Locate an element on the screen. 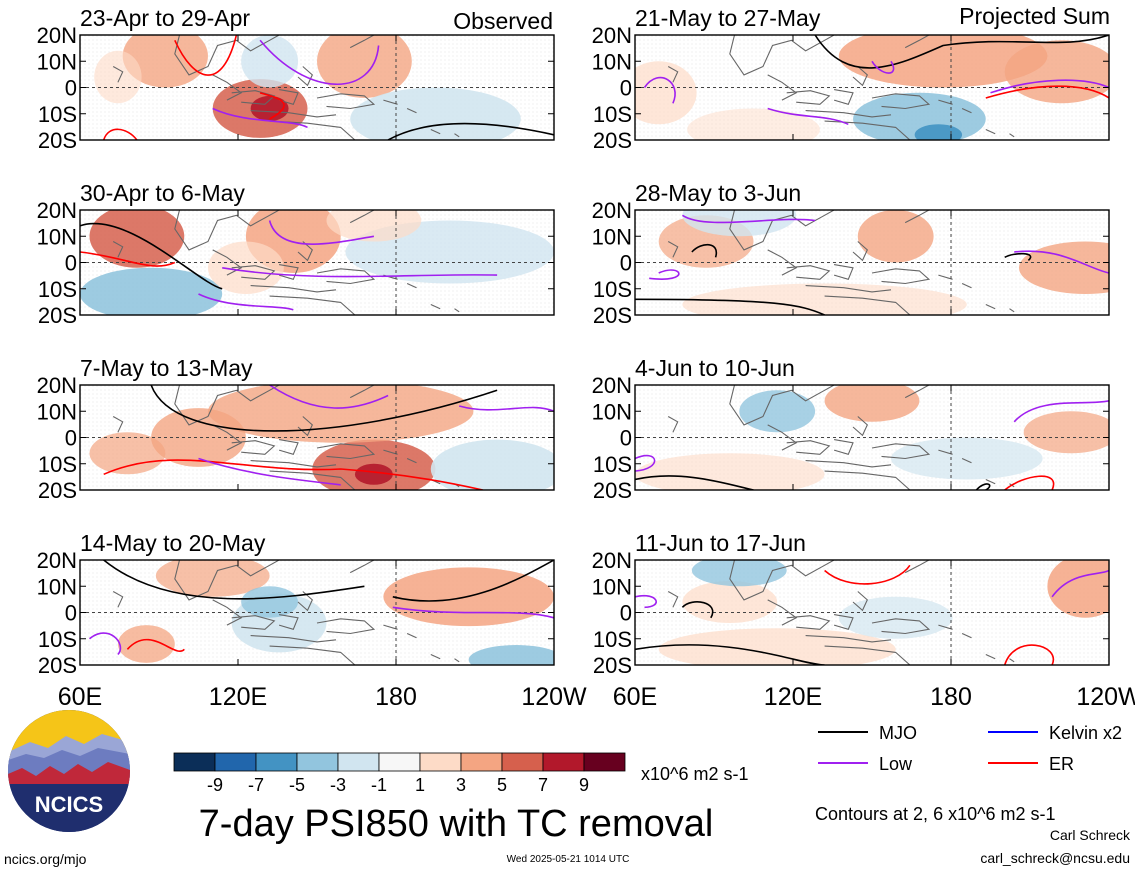 The width and height of the screenshot is (1135, 872). legend-label-3: ER is located at coordinates (1061, 764).